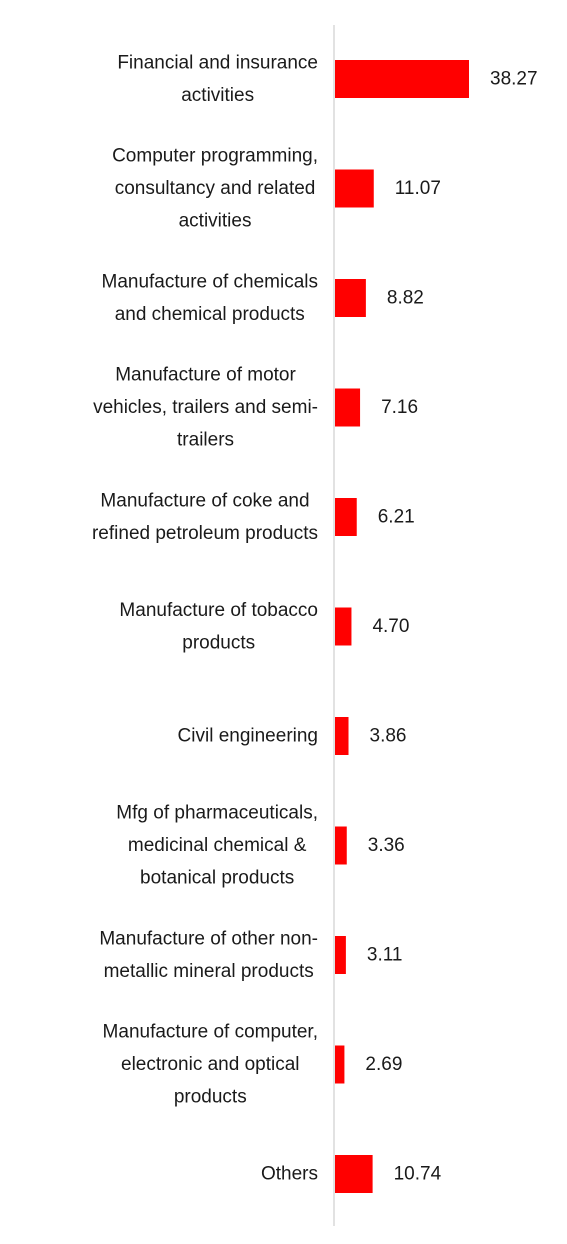  I want to click on category-label-line: Manufacture of motor, so click(205, 375).